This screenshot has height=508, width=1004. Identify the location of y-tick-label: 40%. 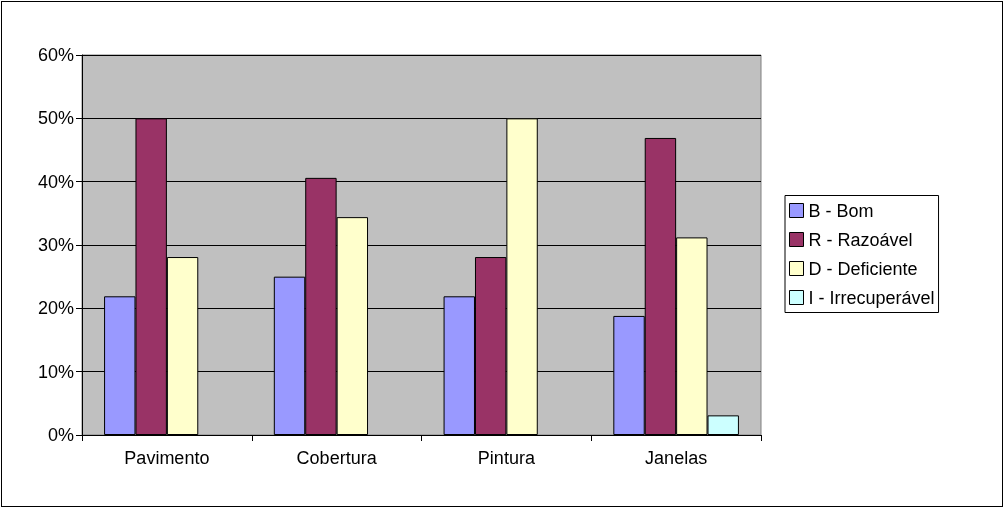
(55, 181).